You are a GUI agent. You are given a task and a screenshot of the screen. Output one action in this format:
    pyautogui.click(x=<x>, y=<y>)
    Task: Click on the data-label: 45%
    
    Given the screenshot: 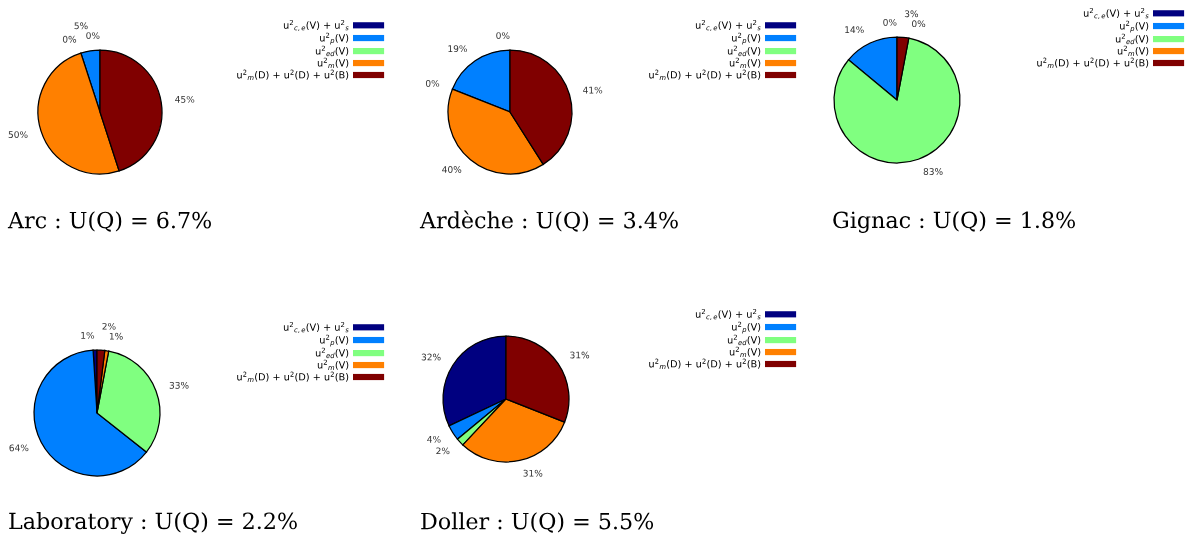 What is the action you would take?
    pyautogui.click(x=185, y=99)
    